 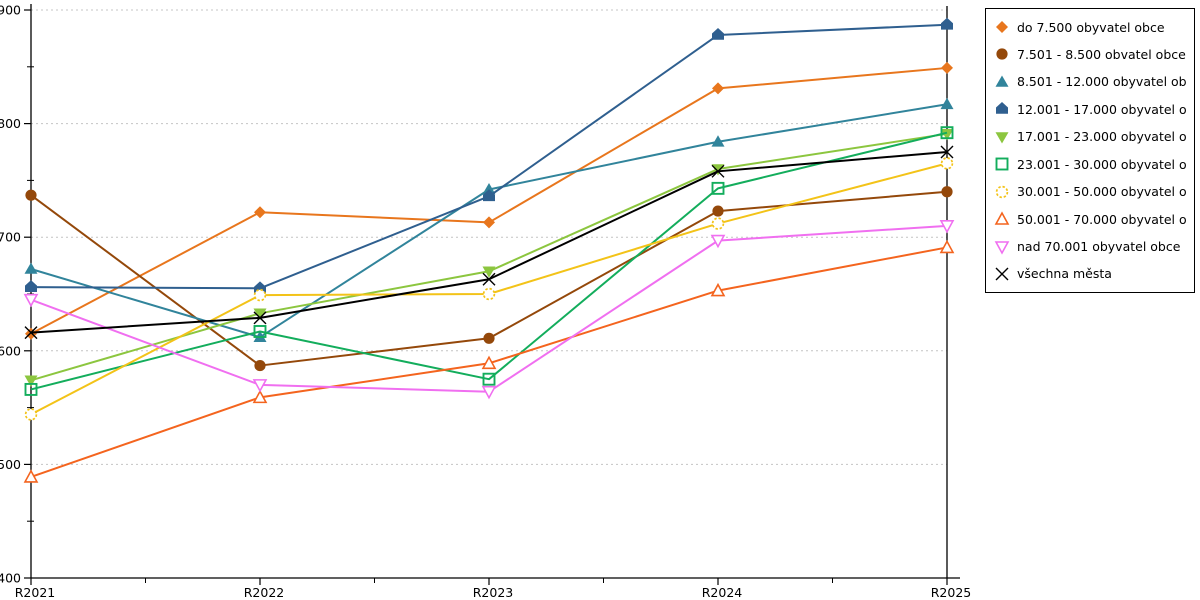 What do you see at coordinates (722, 592) in the screenshot?
I see `x-tick-label: R2024` at bounding box center [722, 592].